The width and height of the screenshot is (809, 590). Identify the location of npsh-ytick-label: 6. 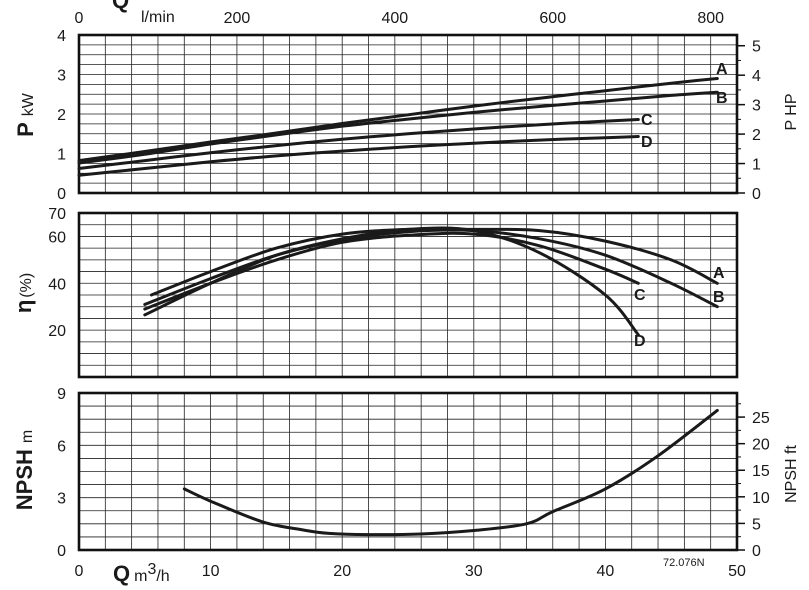
(61, 446).